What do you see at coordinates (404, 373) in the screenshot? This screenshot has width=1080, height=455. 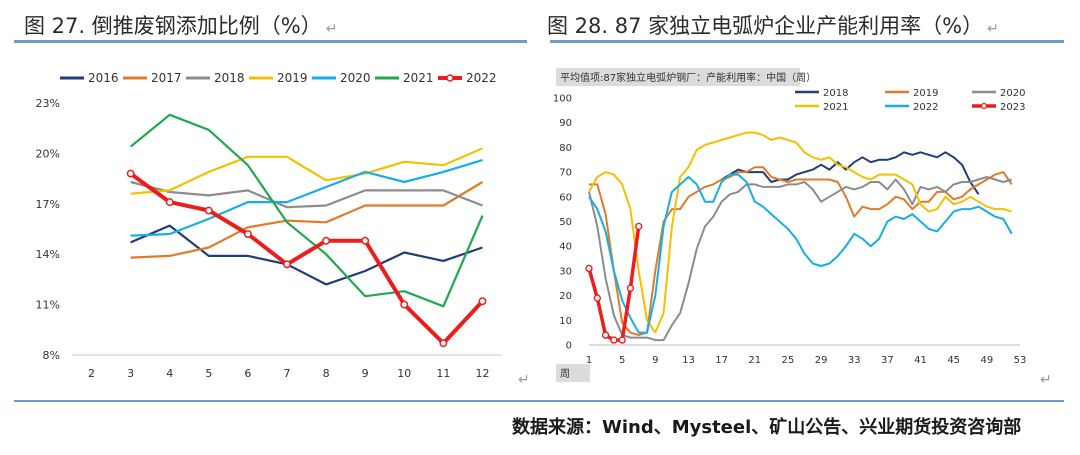 I see `left-x-tick-label: 10` at bounding box center [404, 373].